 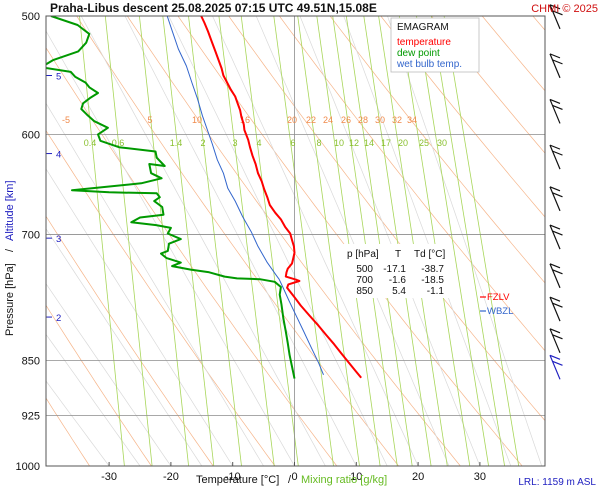 I want to click on credit-label: CHMI © 2025, so click(x=564, y=9).